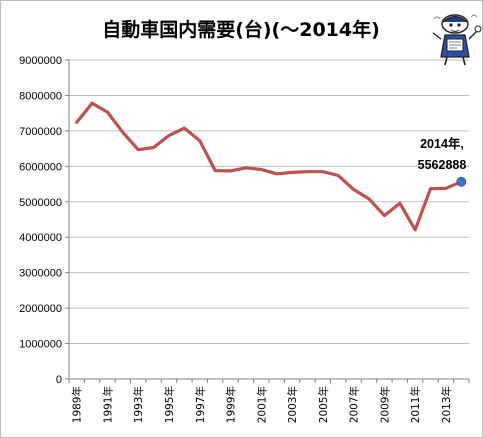 The width and height of the screenshot is (483, 438). What do you see at coordinates (169, 404) in the screenshot?
I see `x-tick-label: 1995年` at bounding box center [169, 404].